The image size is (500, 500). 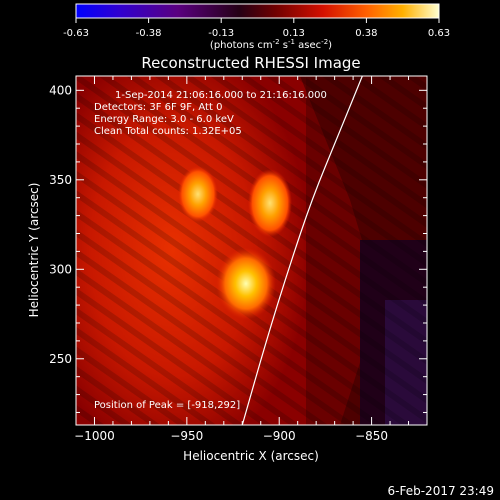 What do you see at coordinates (168, 131) in the screenshot?
I see `info-clean: Clean Total counts: 1.32E+05` at bounding box center [168, 131].